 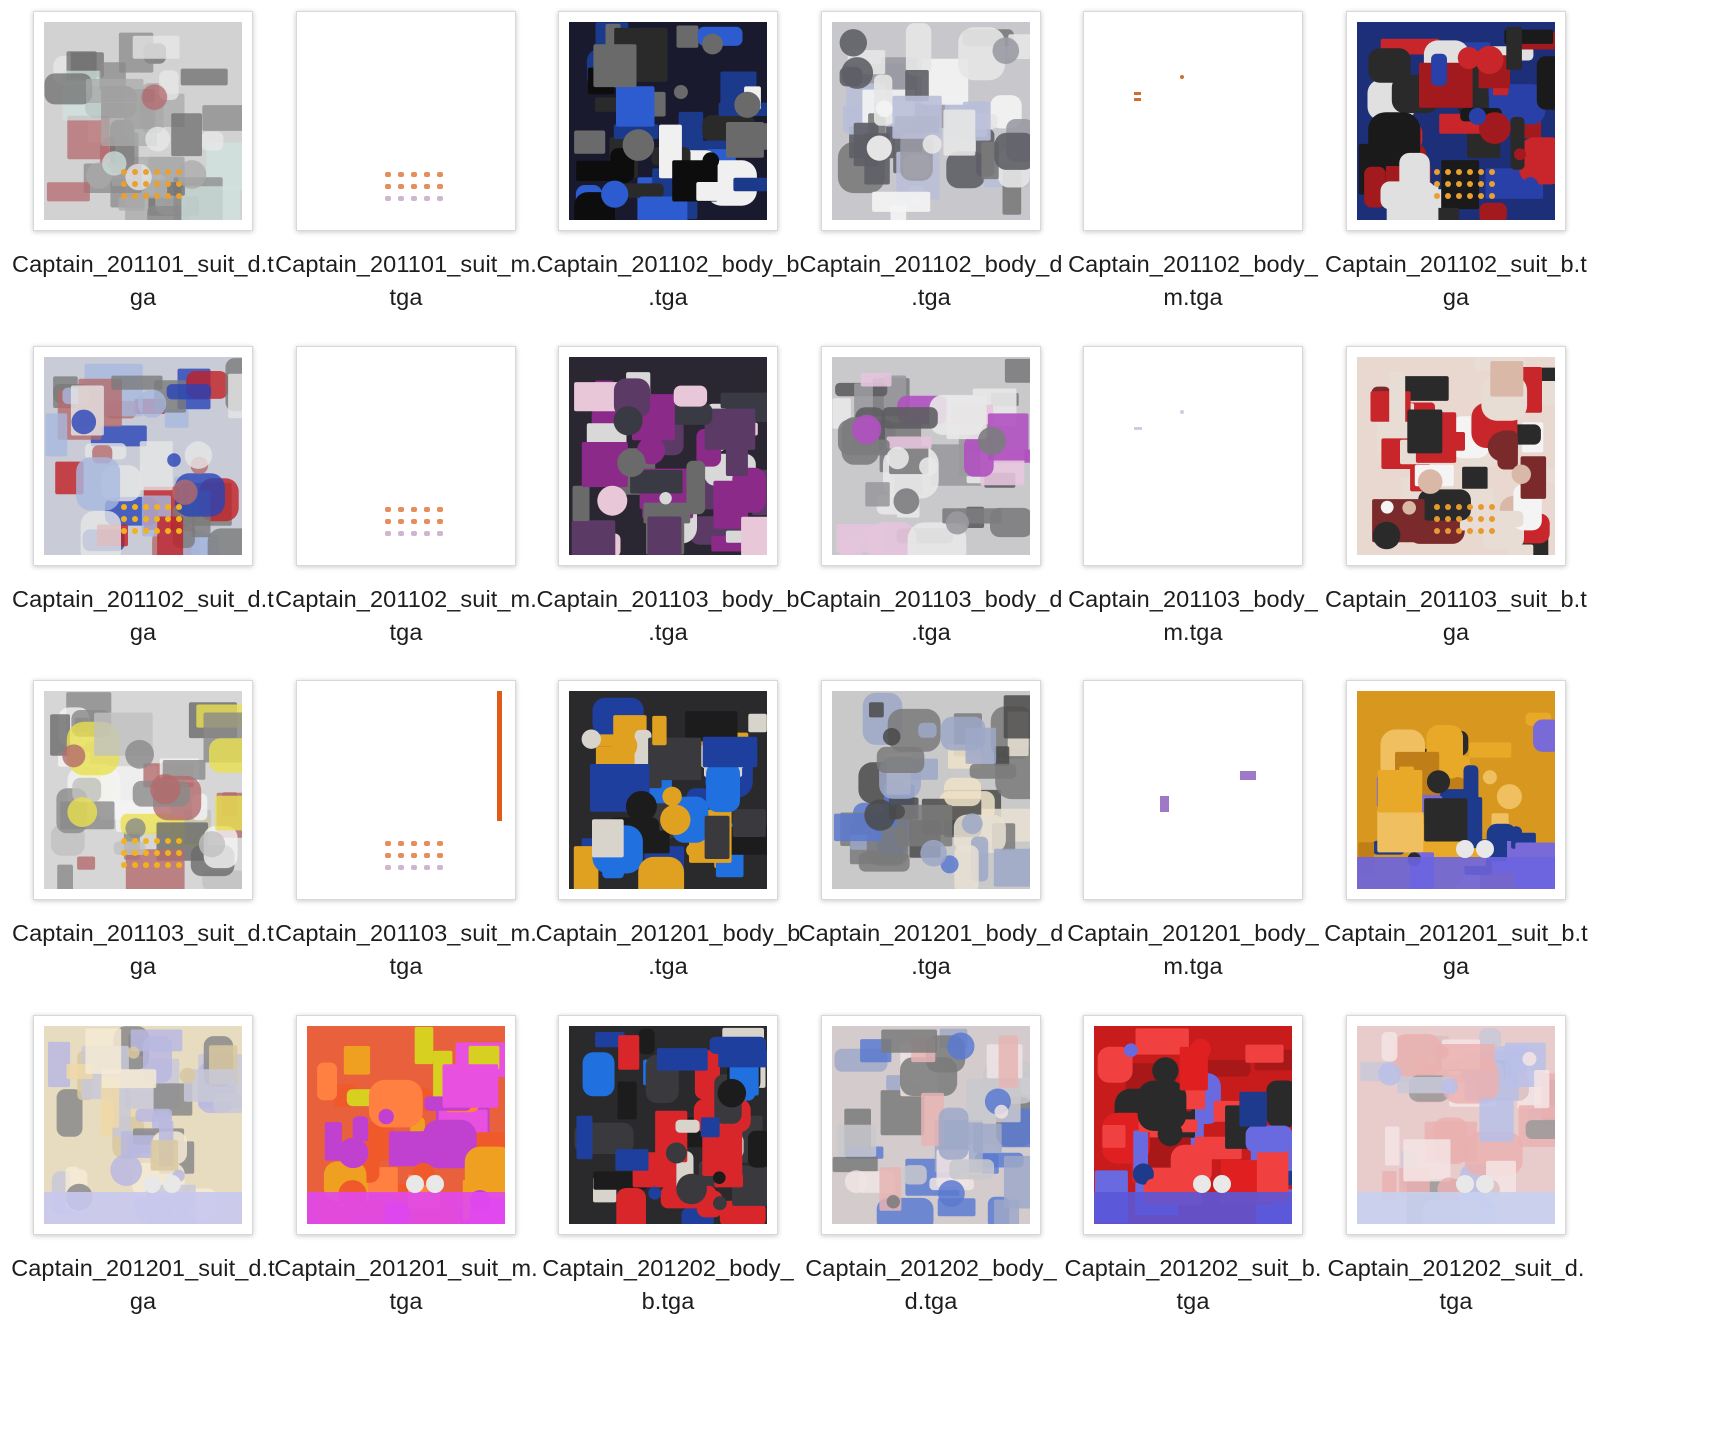 I want to click on file-item: Captain_201102_body_b .tga, so click(x=668, y=184).